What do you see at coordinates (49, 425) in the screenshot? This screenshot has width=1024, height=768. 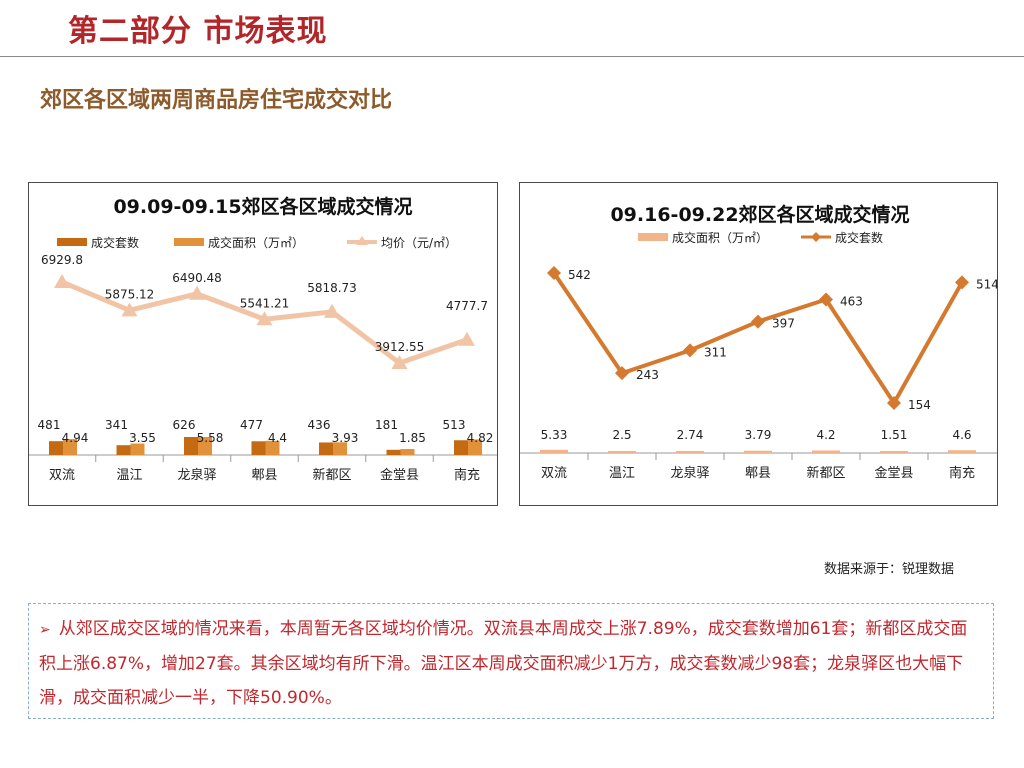 I see `data-label-units: 481` at bounding box center [49, 425].